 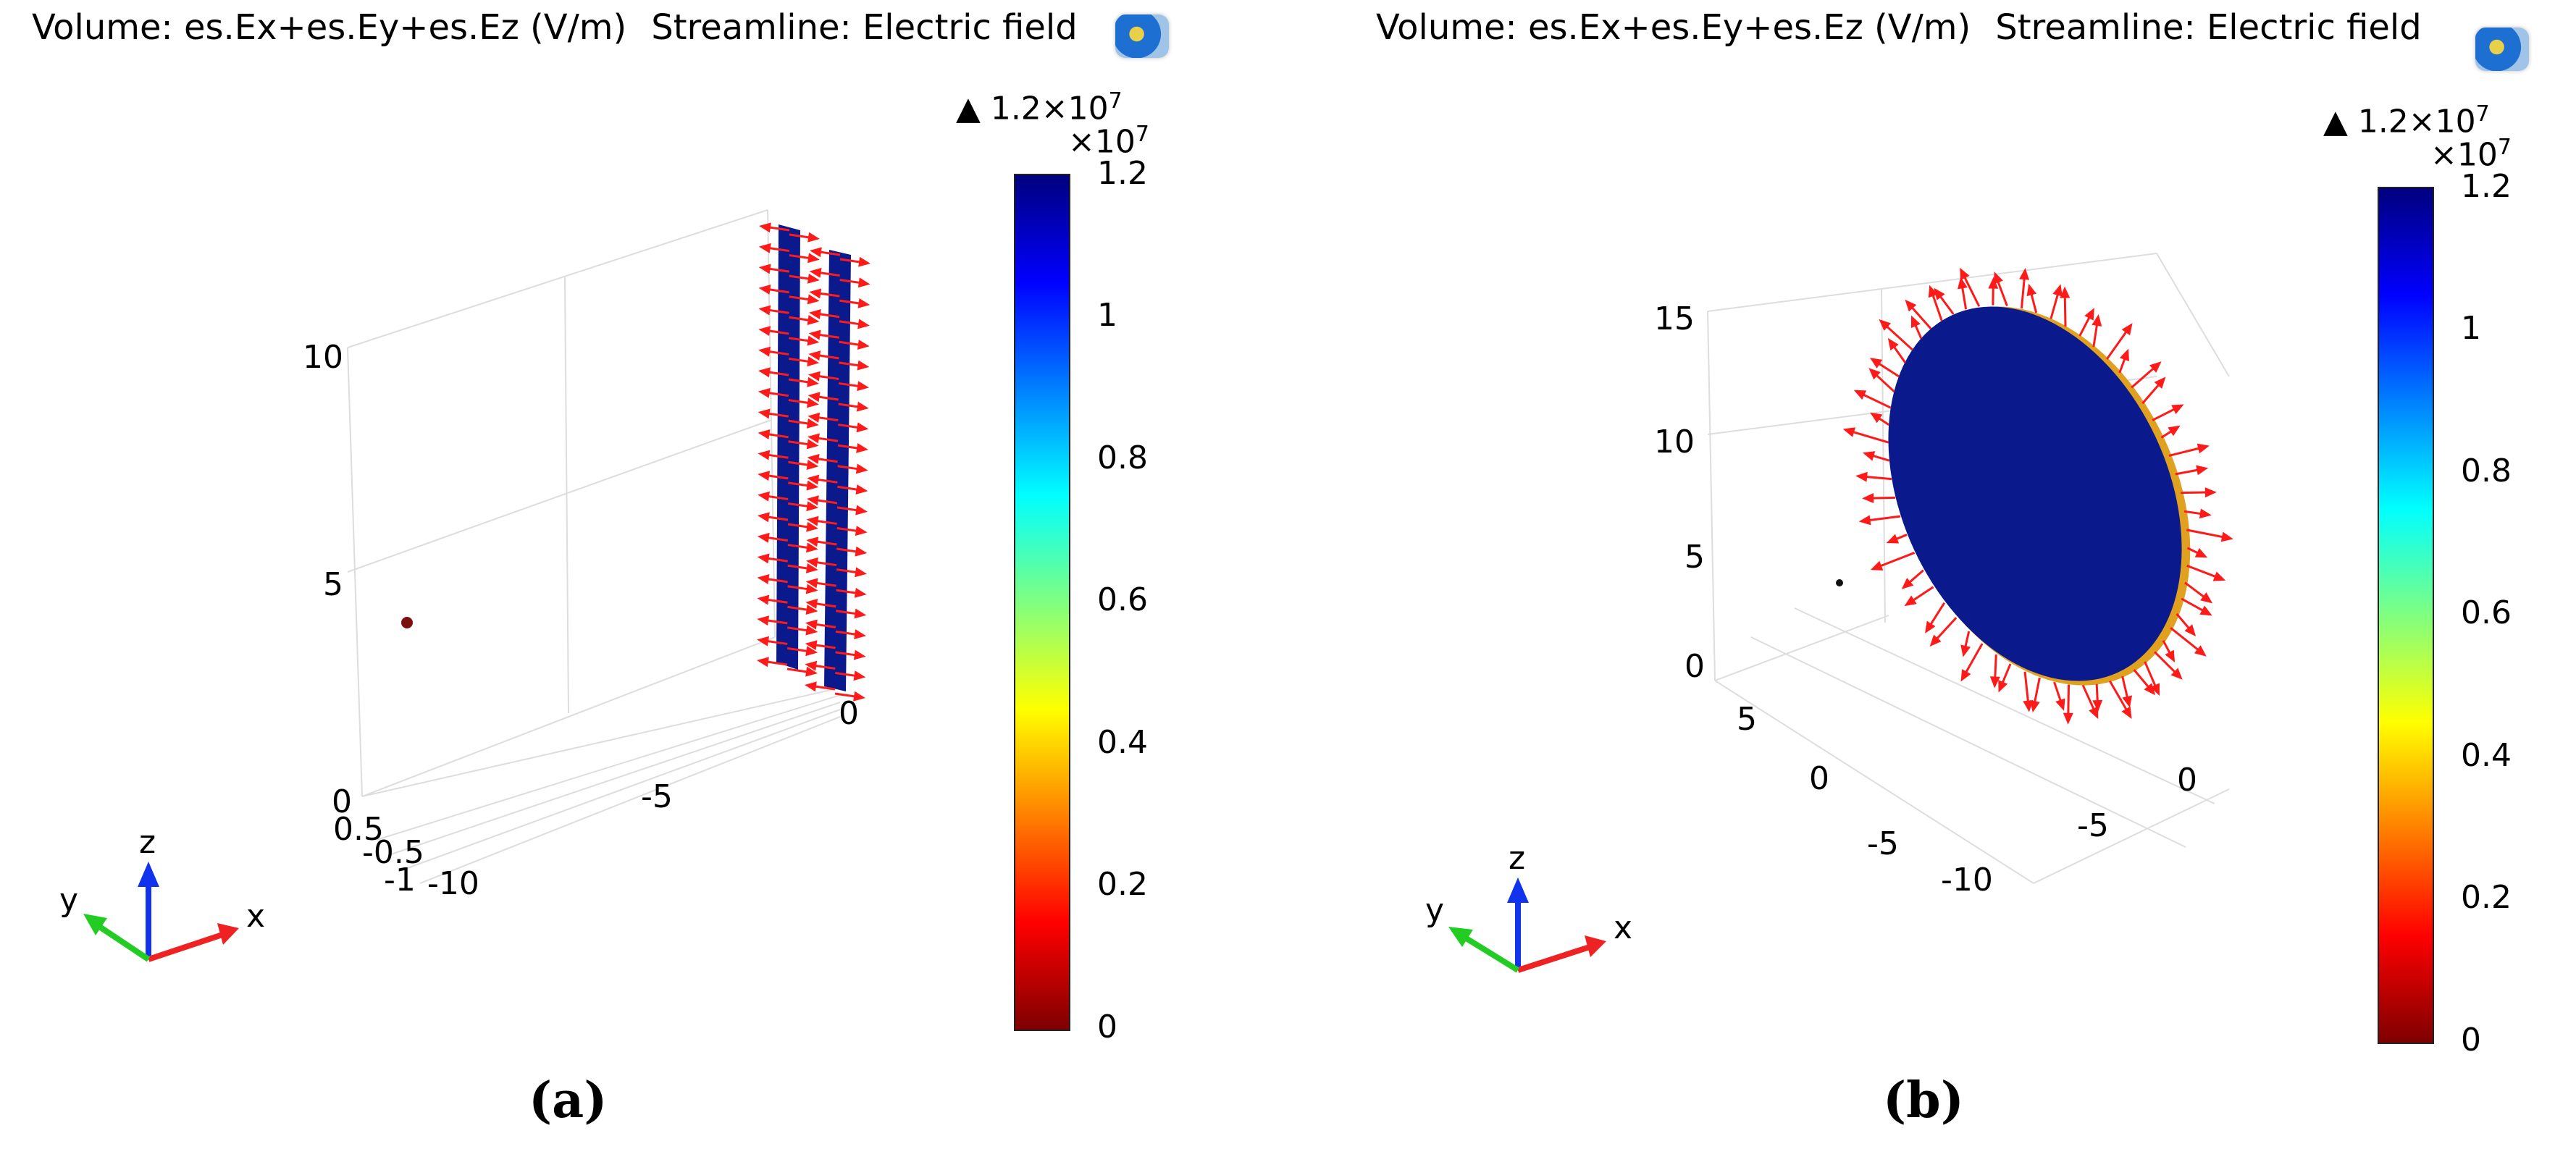 What do you see at coordinates (2471, 328) in the screenshot?
I see `colorbar-tick: 1` at bounding box center [2471, 328].